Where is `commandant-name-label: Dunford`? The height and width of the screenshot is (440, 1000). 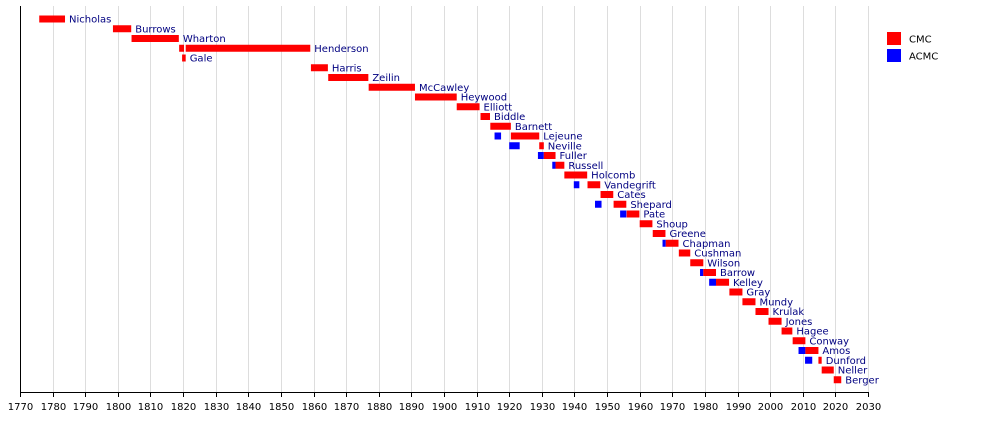
commandant-name-label: Dunford is located at coordinates (846, 361).